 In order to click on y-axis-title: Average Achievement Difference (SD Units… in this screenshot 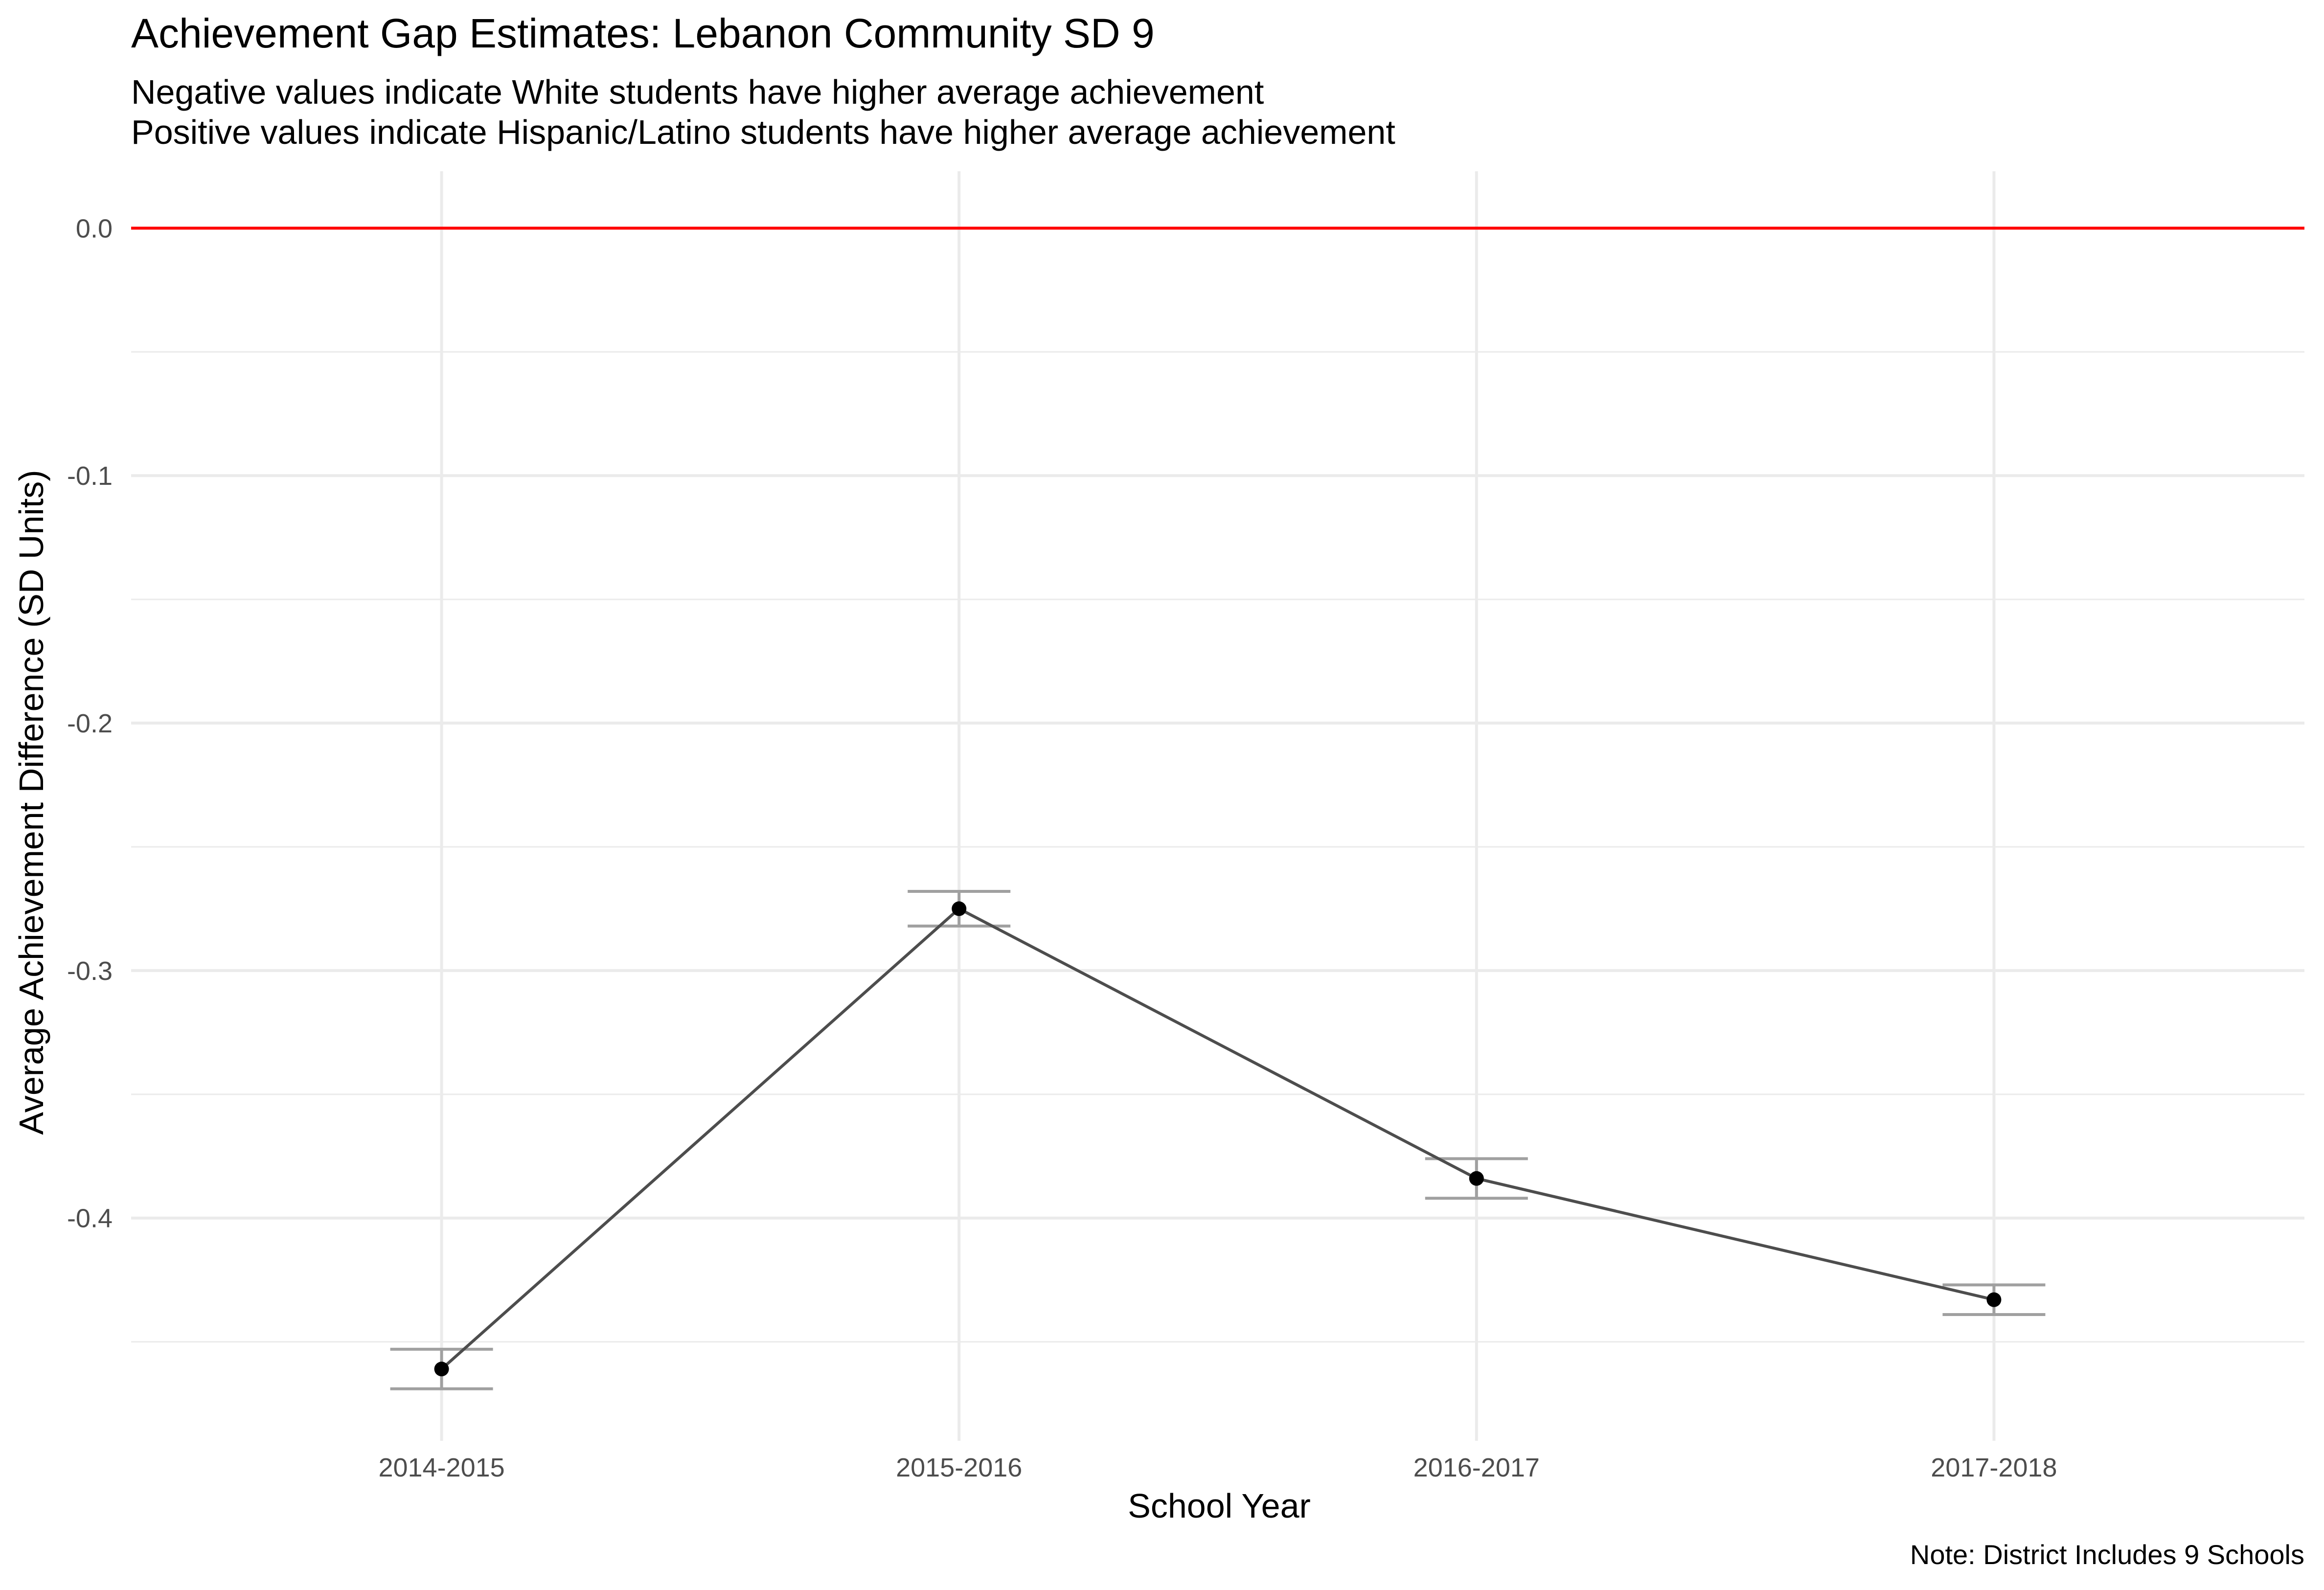, I will do `click(31, 803)`.